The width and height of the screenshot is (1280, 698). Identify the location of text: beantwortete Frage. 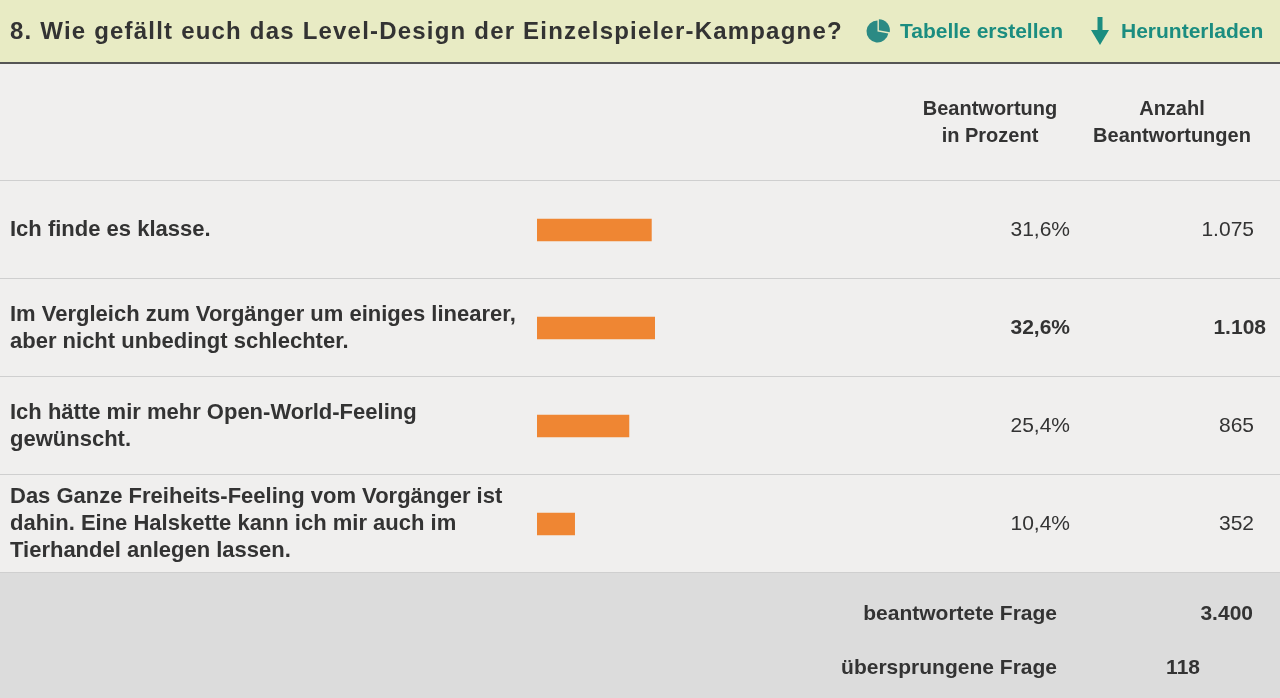
(960, 613).